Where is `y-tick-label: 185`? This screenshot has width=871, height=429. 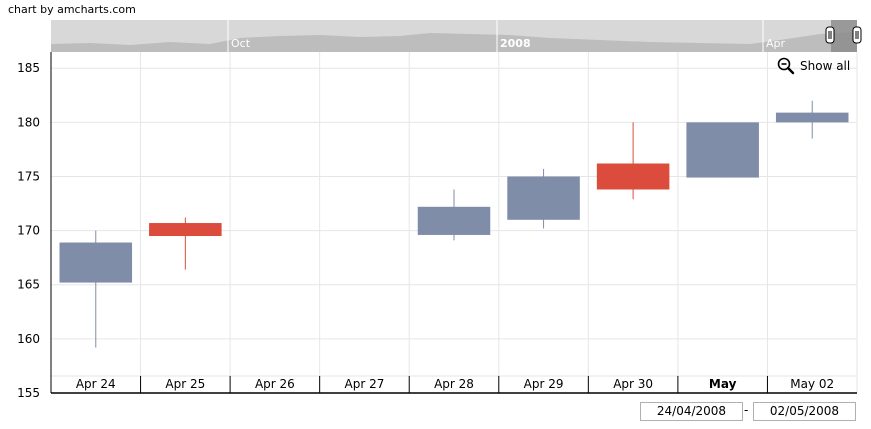
y-tick-label: 185 is located at coordinates (28, 68).